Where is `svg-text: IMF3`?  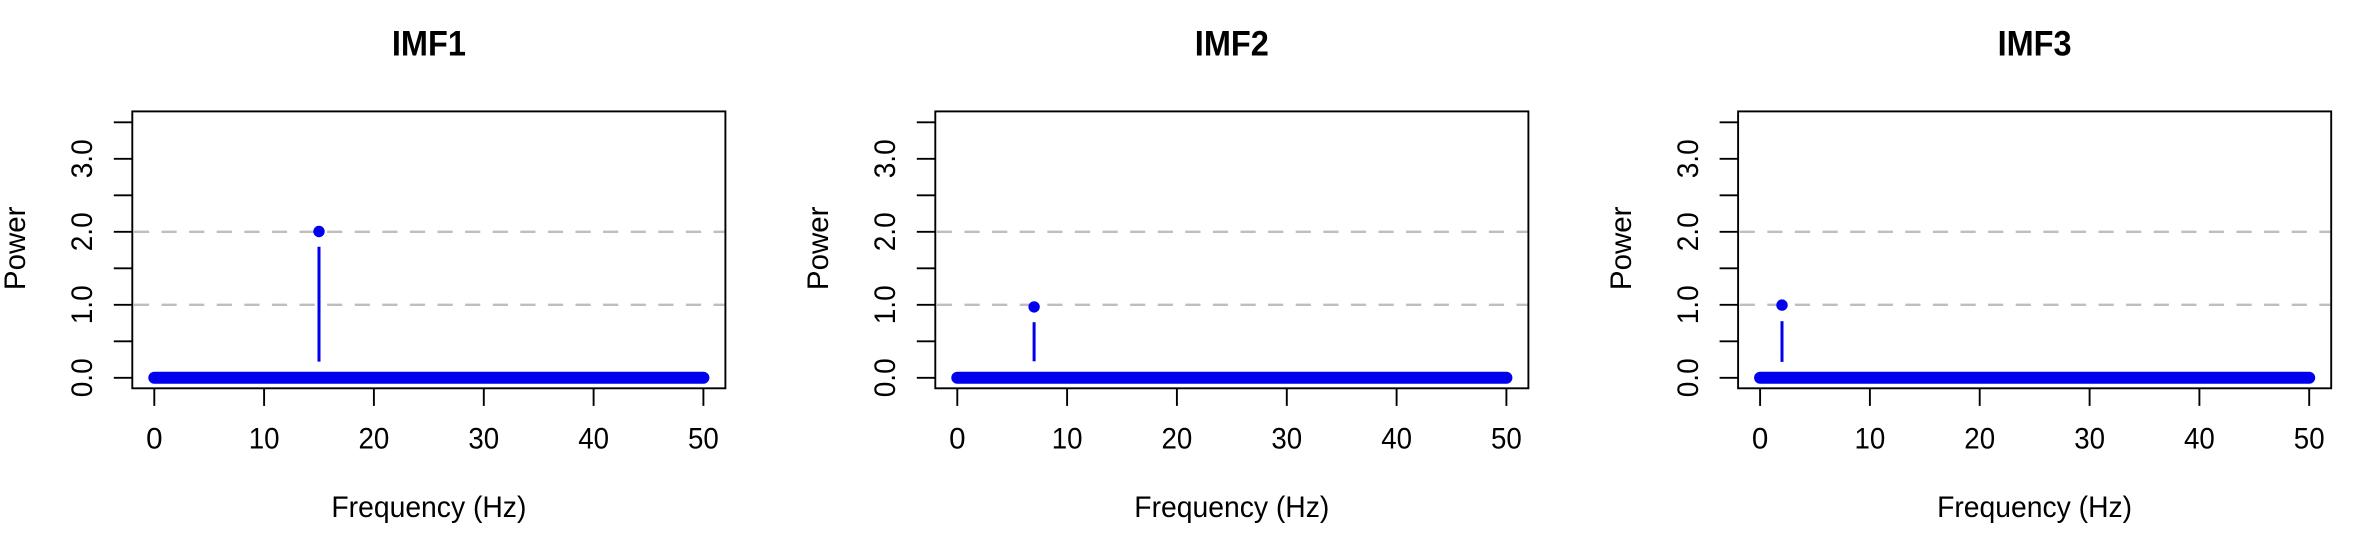 svg-text: IMF3 is located at coordinates (2035, 43).